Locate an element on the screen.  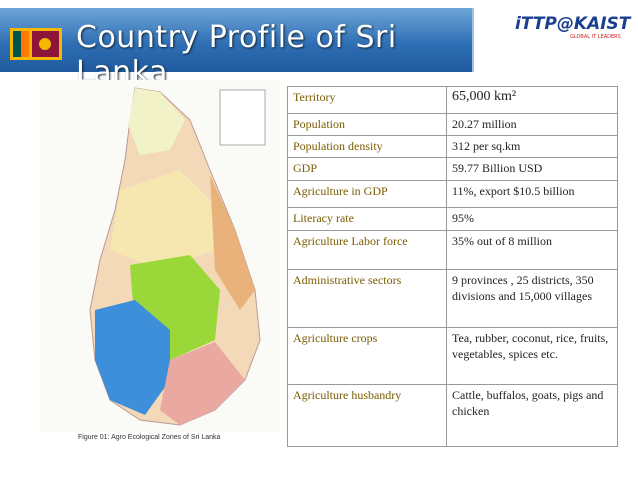
table-row: Population 20.27 million is located at coordinates (452, 124).